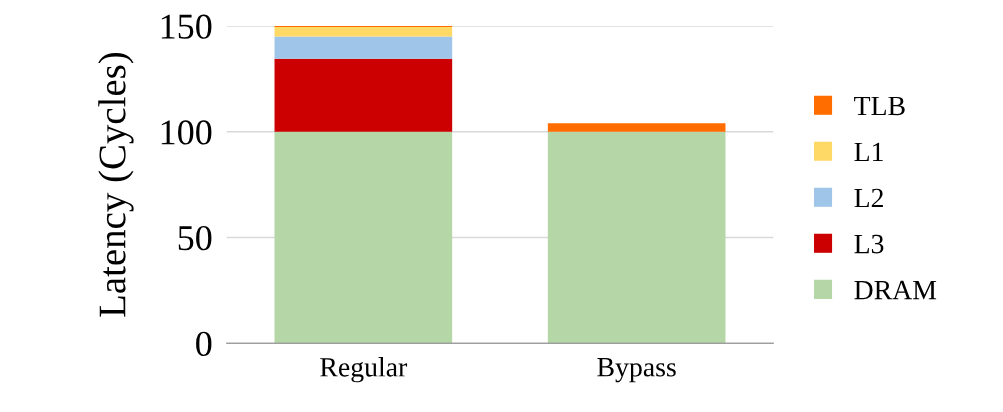 This screenshot has height=412, width=1003. Describe the element at coordinates (116, 184) in the screenshot. I see `y-axis-title: Latency (Cycles)` at that location.